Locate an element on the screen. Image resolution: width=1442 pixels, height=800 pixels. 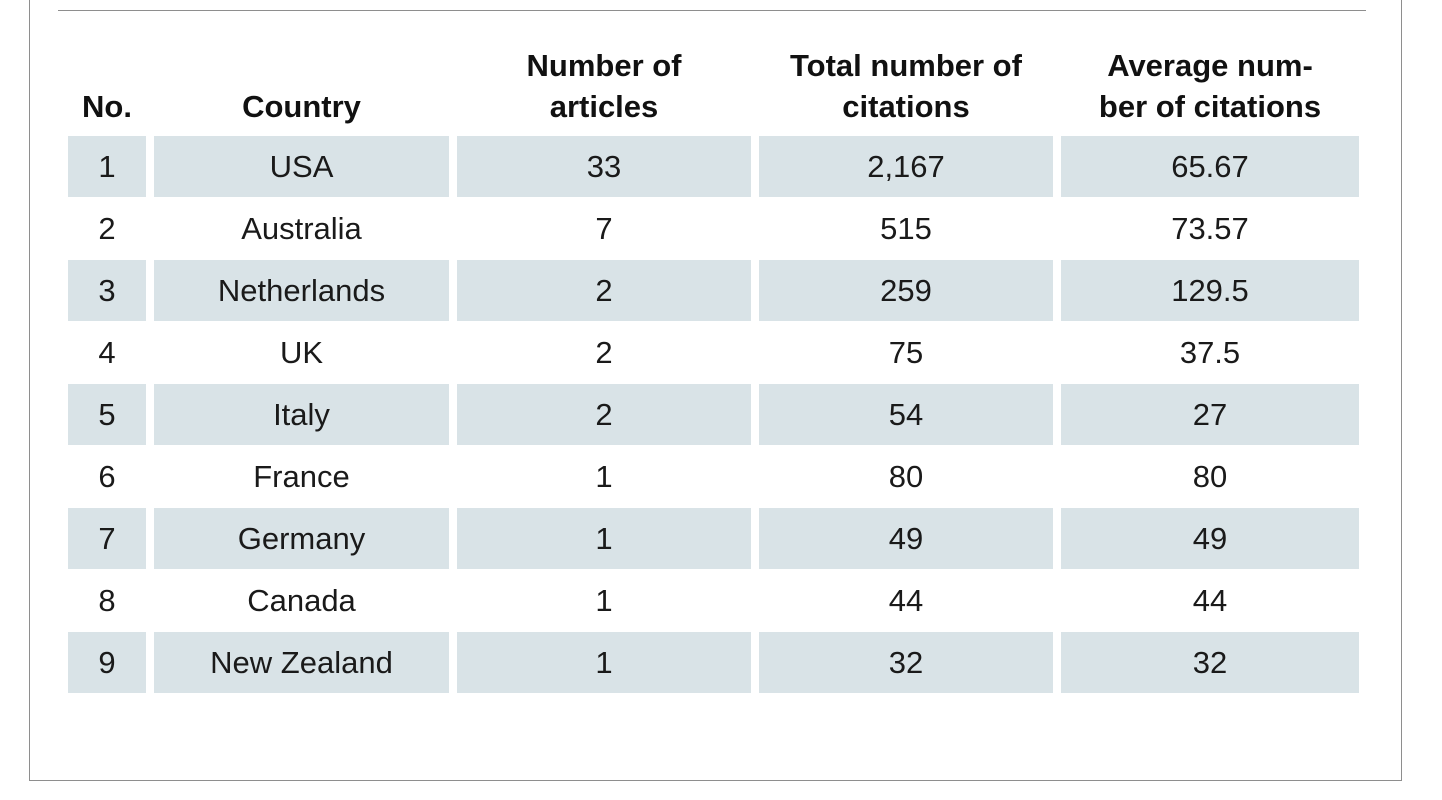
header-line: ber of citations is located at coordinates (1210, 106).